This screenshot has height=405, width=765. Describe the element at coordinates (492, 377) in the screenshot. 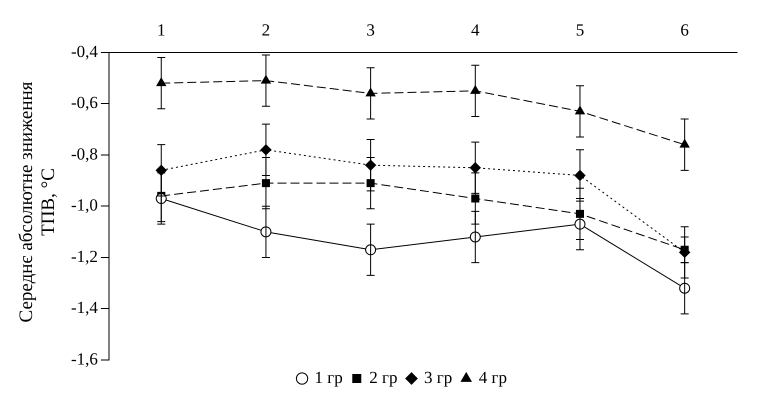

I see `legend-label: 4 гр` at that location.